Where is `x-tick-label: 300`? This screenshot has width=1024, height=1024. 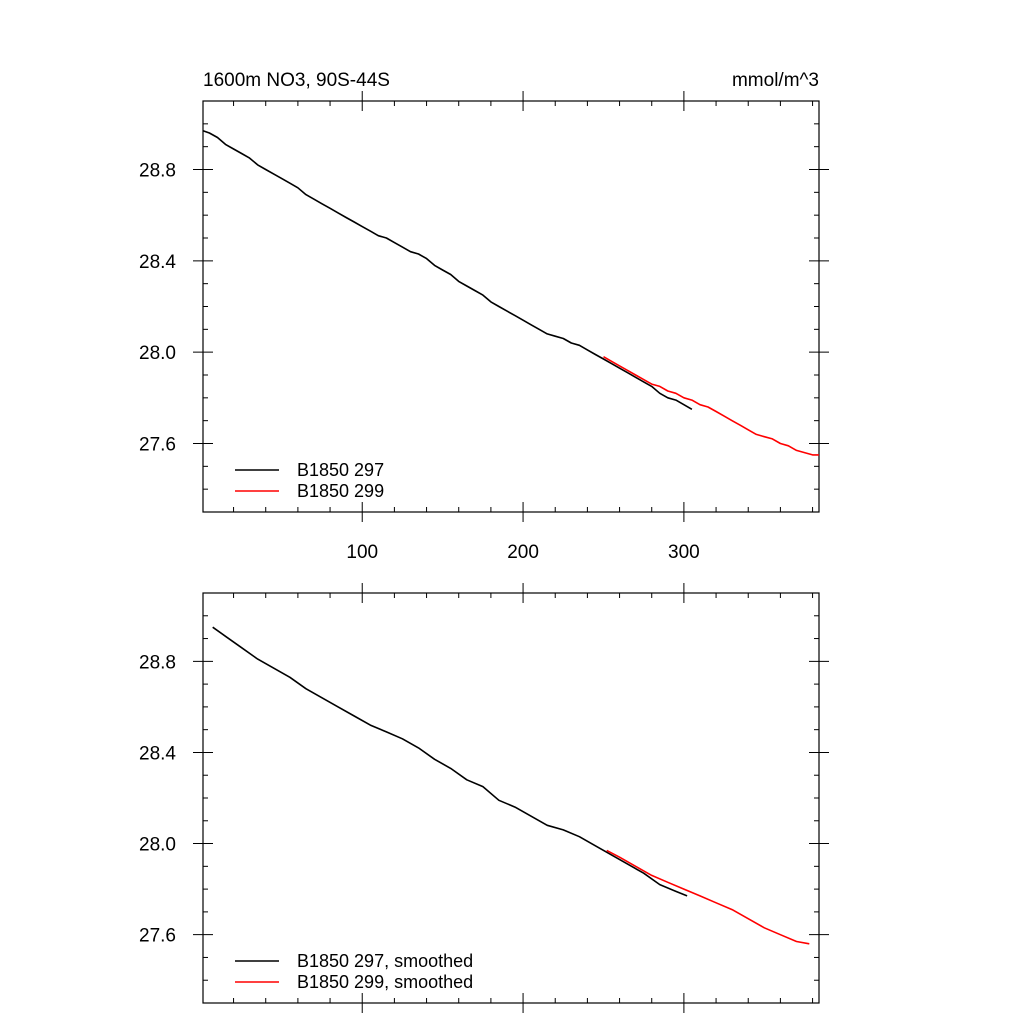
x-tick-label: 300 is located at coordinates (684, 552).